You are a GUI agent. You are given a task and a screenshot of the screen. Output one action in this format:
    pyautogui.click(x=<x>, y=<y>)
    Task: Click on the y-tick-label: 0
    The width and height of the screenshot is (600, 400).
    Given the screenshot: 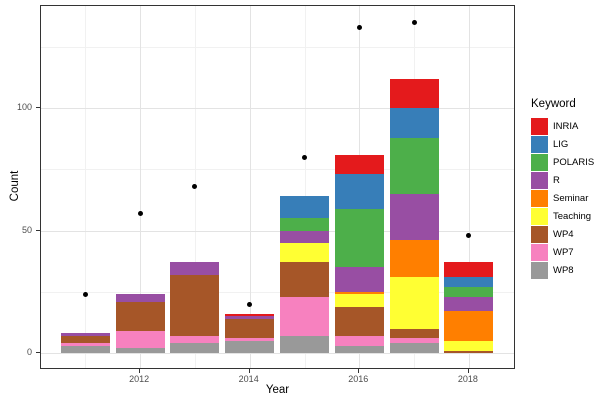 What is the action you would take?
    pyautogui.click(x=29, y=352)
    